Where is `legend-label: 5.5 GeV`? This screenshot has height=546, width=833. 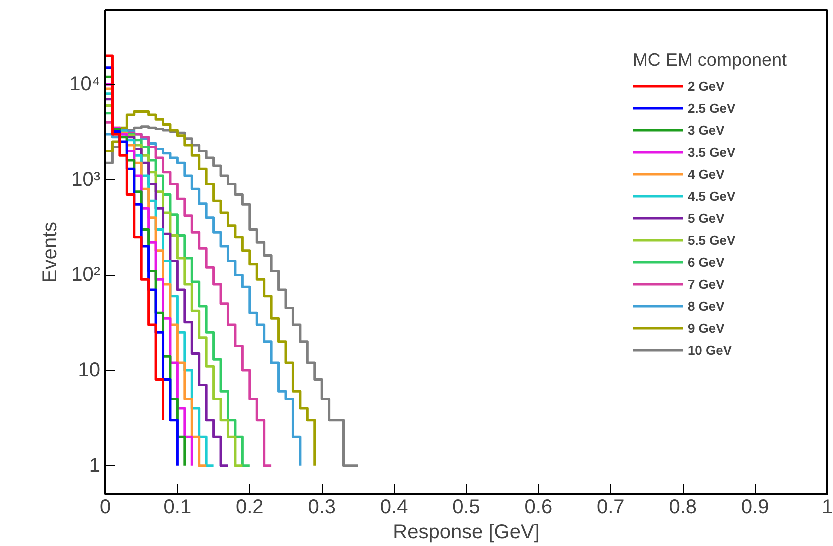 legend-label: 5.5 GeV is located at coordinates (712, 240).